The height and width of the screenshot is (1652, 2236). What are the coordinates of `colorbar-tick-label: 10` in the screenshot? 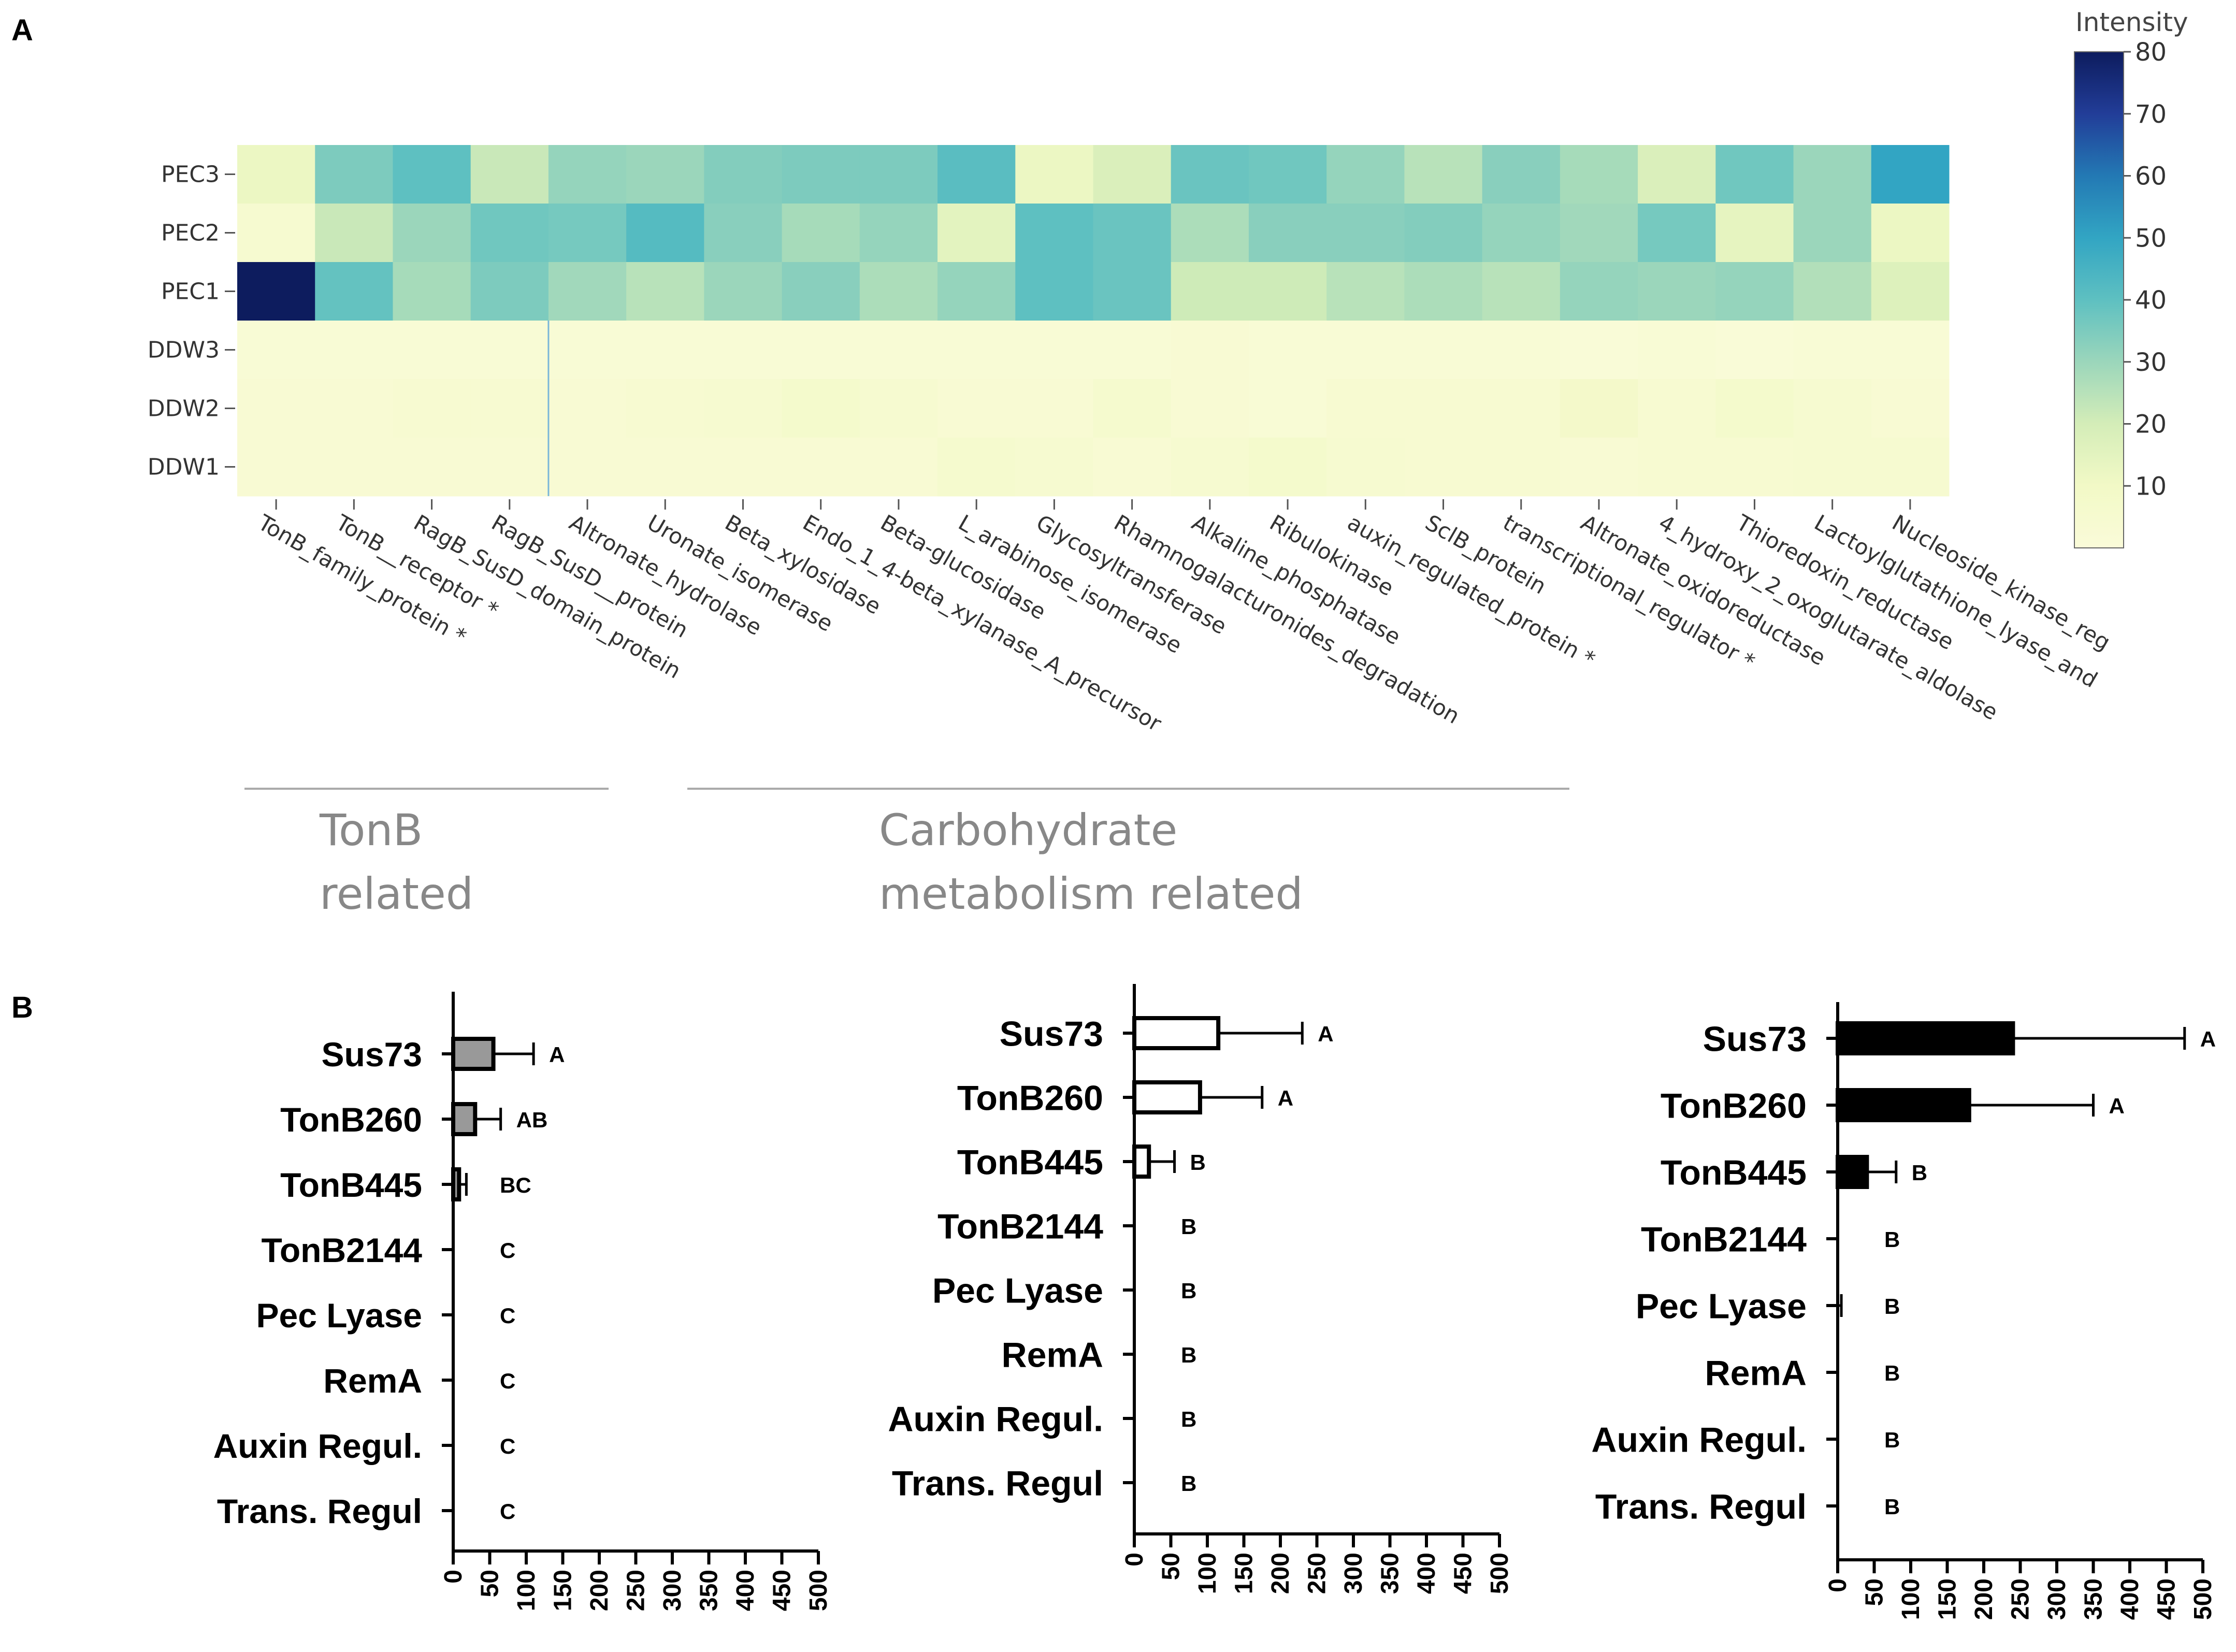 It's located at (2151, 486).